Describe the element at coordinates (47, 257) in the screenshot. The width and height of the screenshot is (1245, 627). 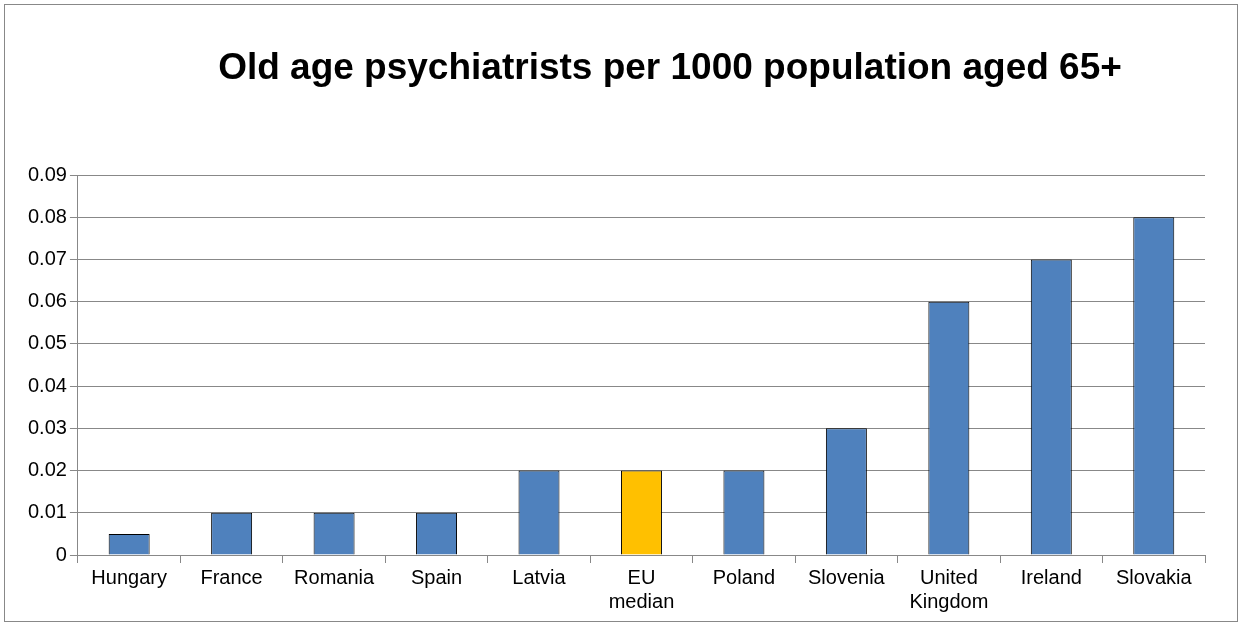
I see `y-tick-label: 0.07` at that location.